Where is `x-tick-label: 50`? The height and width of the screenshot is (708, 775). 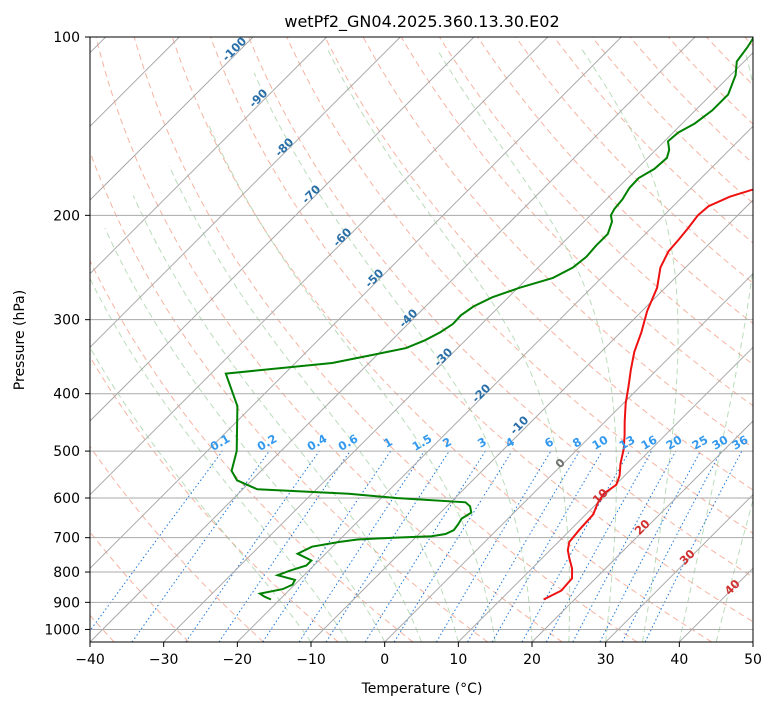
x-tick-label: 50 is located at coordinates (753, 660).